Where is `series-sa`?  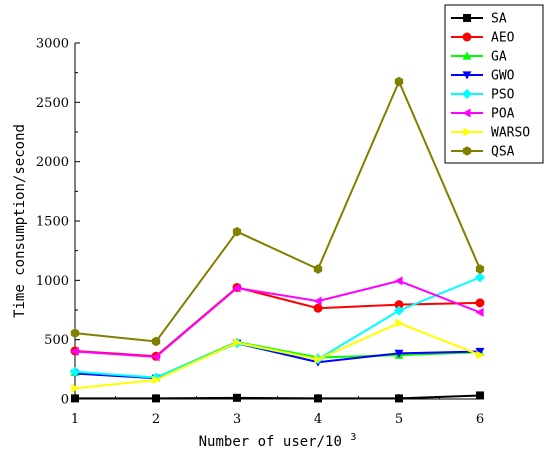
series-sa is located at coordinates (277, 397).